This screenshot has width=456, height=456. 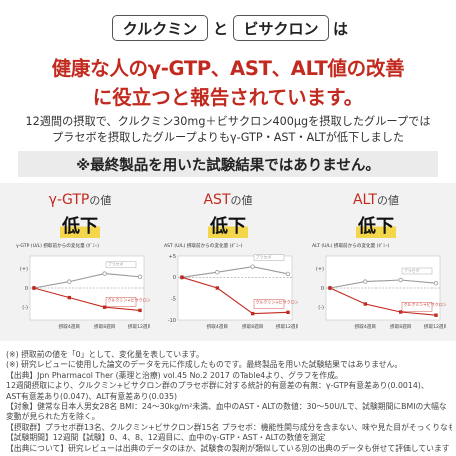 What do you see at coordinates (412, 270) in the screenshot?
I see `alt-legend-label: プラセボ` at bounding box center [412, 270].